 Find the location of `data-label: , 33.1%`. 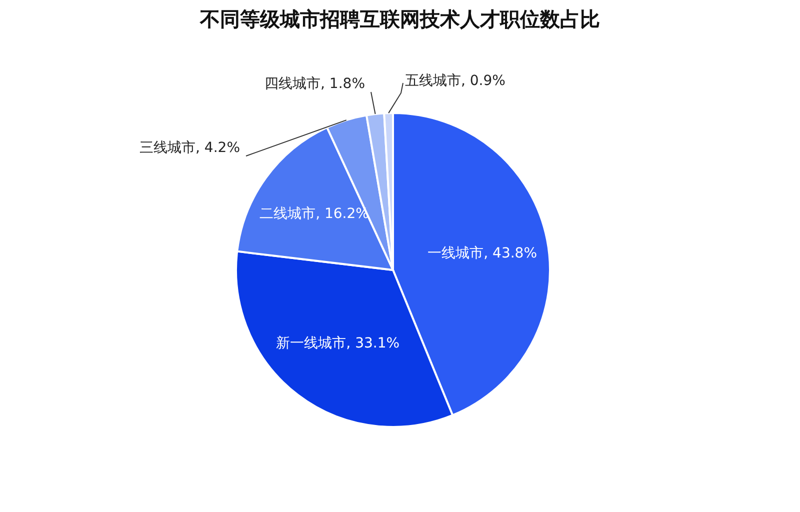

data-label: , 33.1% is located at coordinates (373, 343).